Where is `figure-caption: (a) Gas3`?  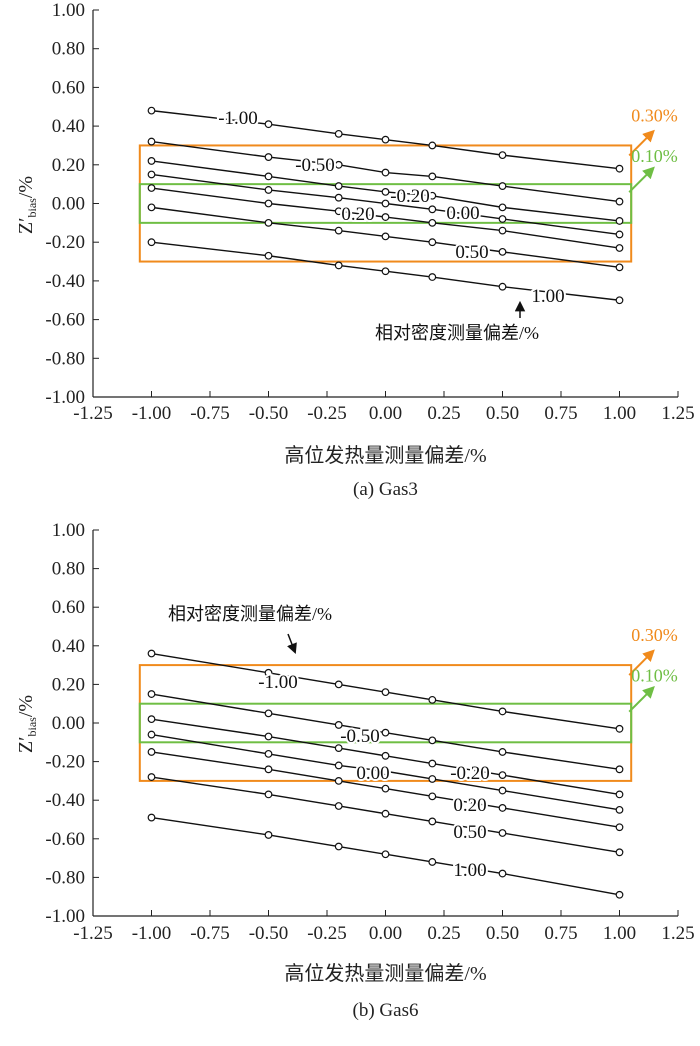 figure-caption: (a) Gas3 is located at coordinates (385, 489).